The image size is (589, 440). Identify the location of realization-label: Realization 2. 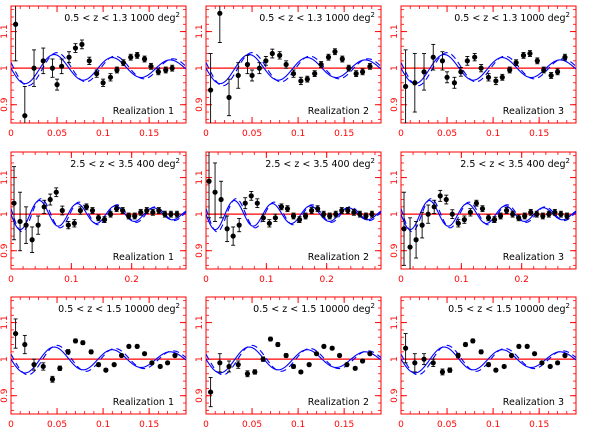
(338, 257).